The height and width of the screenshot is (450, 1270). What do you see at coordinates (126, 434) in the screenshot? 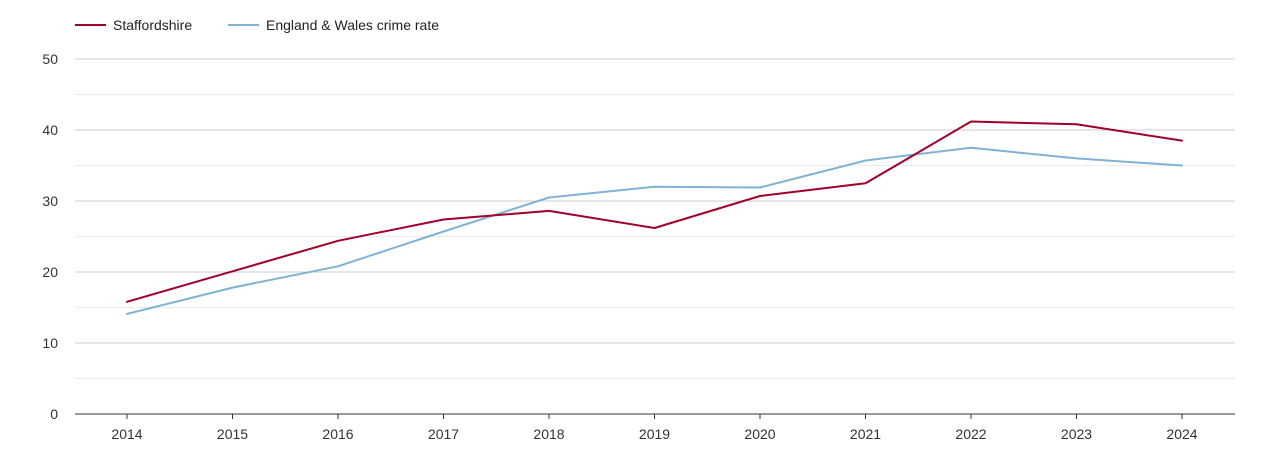
I see `x-tick-label: 2014` at bounding box center [126, 434].